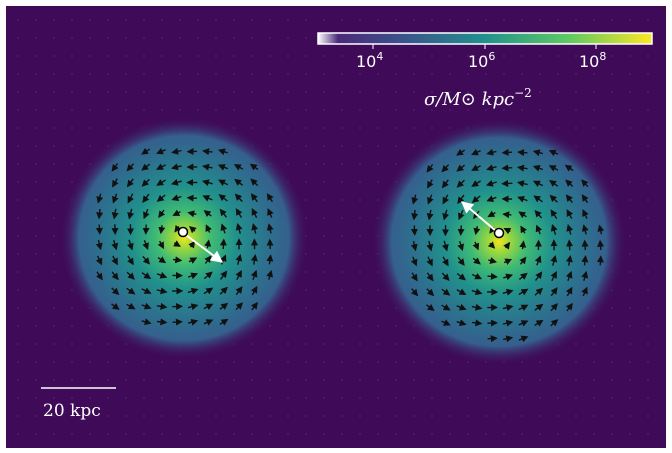 The width and height of the screenshot is (672, 453). Describe the element at coordinates (592, 60) in the screenshot. I see `colorbar-tick-1e8: 108` at that location.